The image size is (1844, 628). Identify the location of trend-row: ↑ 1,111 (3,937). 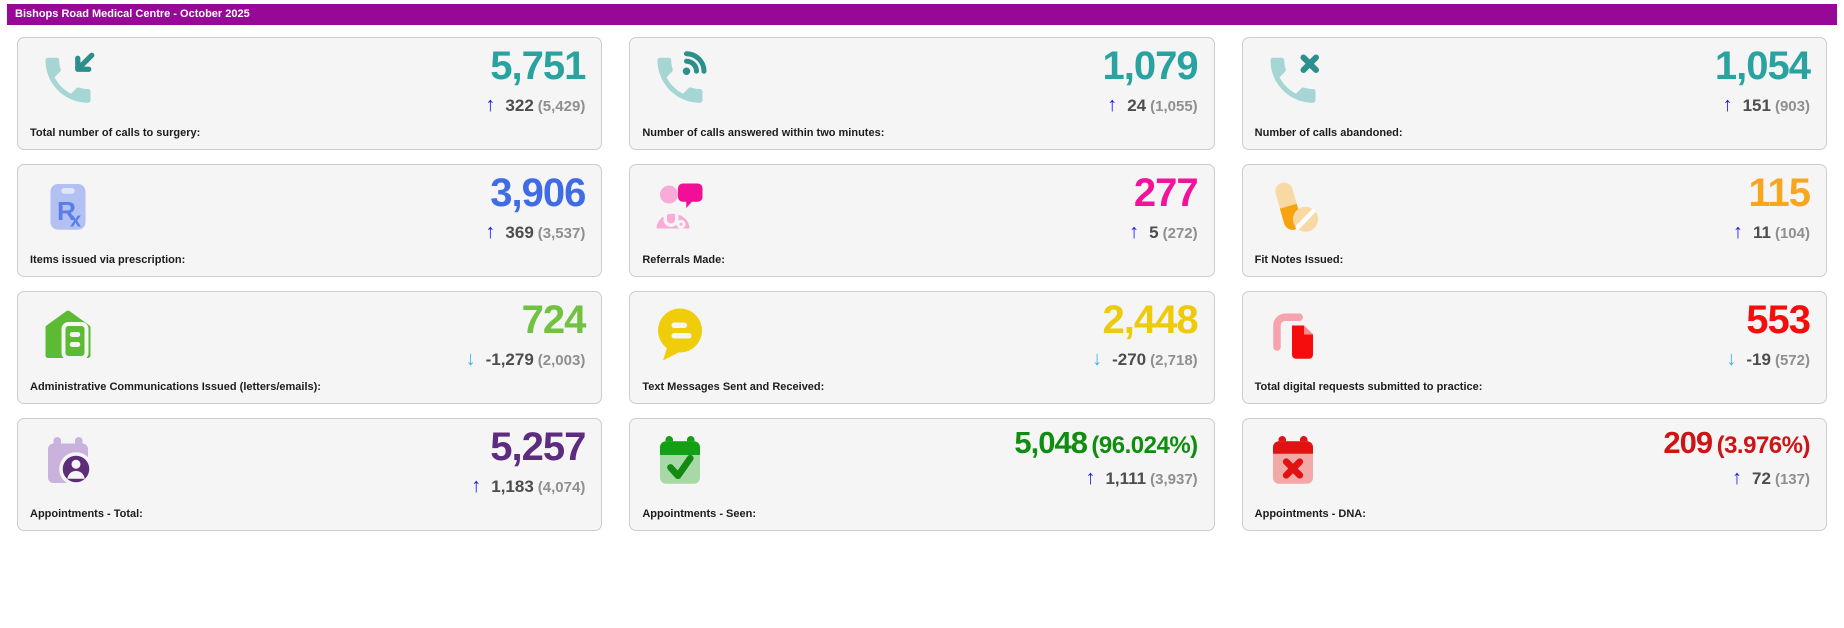
(1141, 478).